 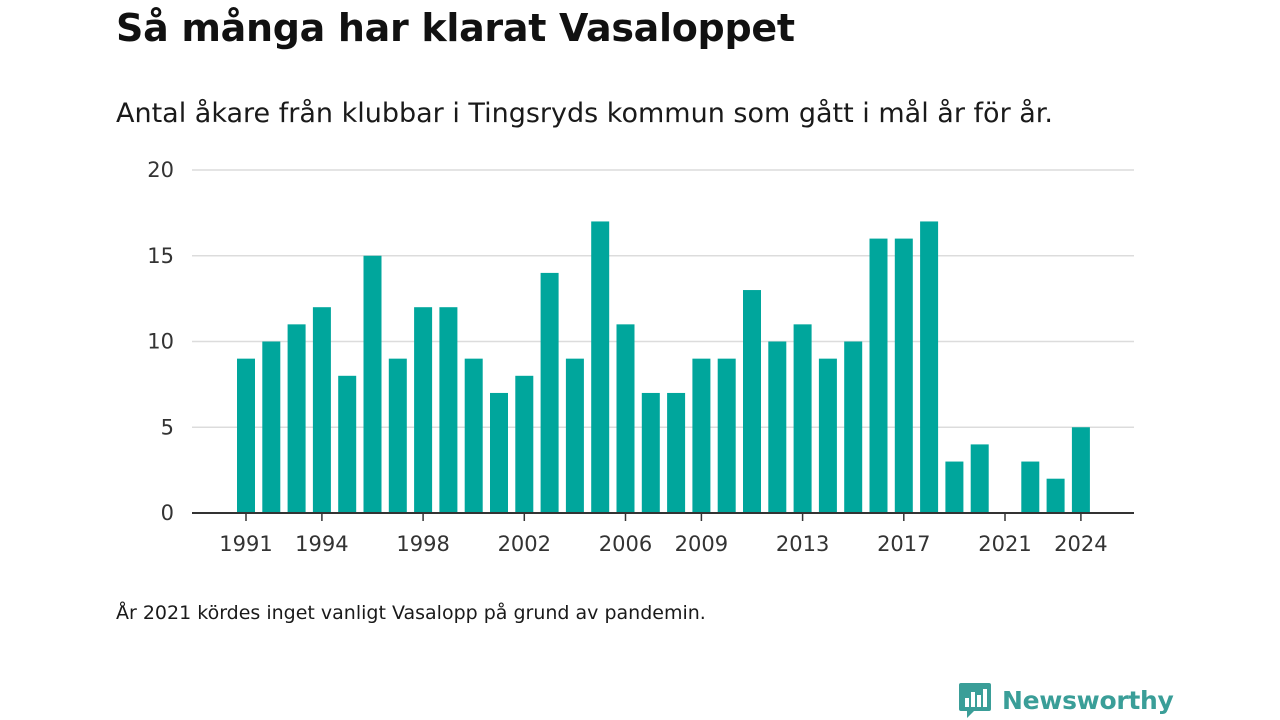 I want to click on x-tick-label: 2006, so click(x=625, y=544).